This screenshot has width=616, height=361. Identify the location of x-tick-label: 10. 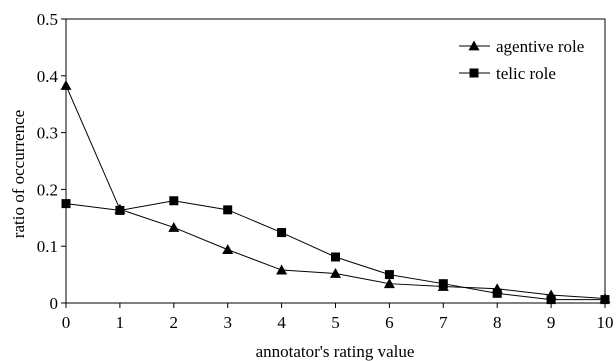
(605, 322).